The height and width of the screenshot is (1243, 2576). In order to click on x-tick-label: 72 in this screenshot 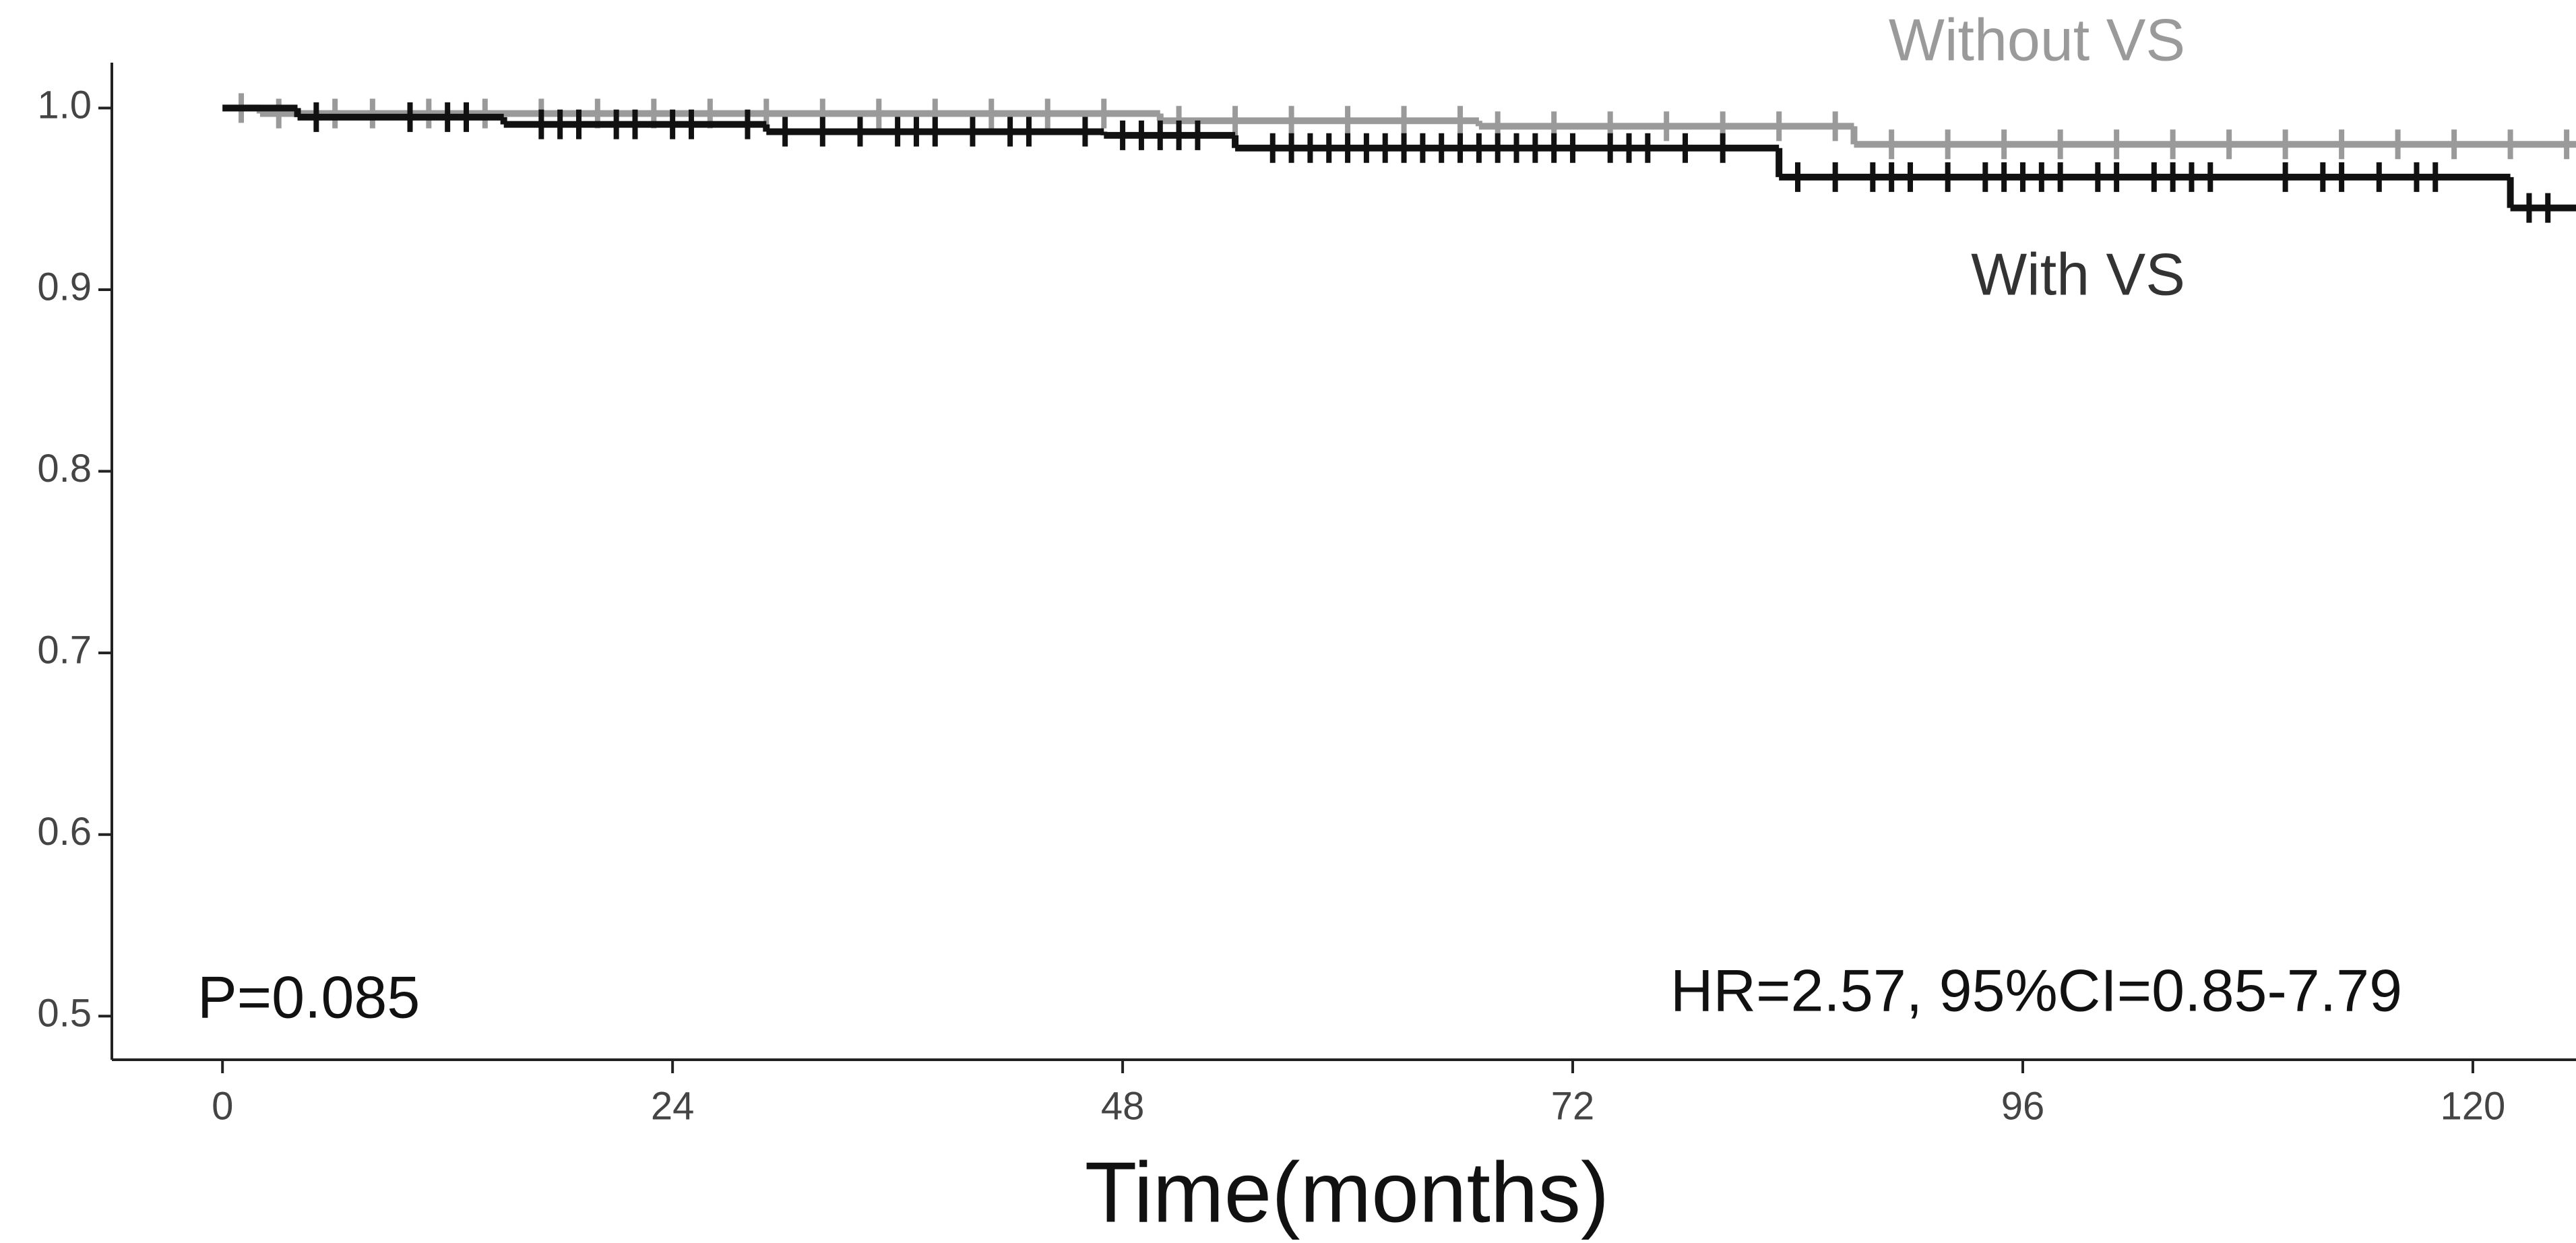, I will do `click(1573, 1106)`.